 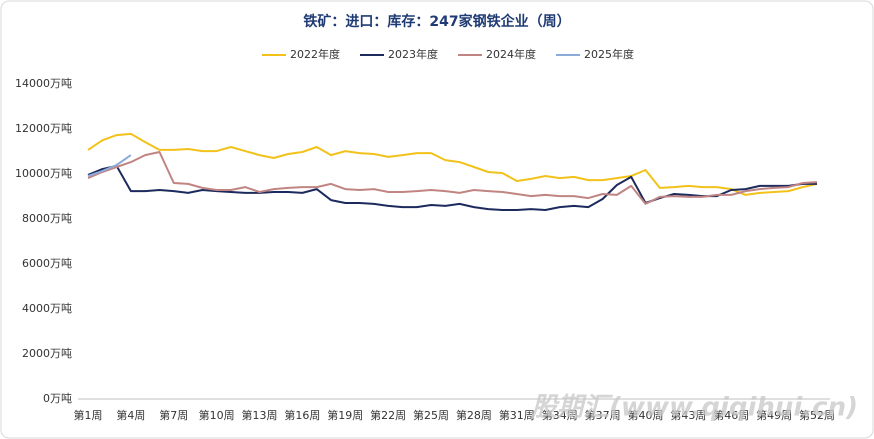 What do you see at coordinates (302, 415) in the screenshot?
I see `x-tick-label: 第16周` at bounding box center [302, 415].